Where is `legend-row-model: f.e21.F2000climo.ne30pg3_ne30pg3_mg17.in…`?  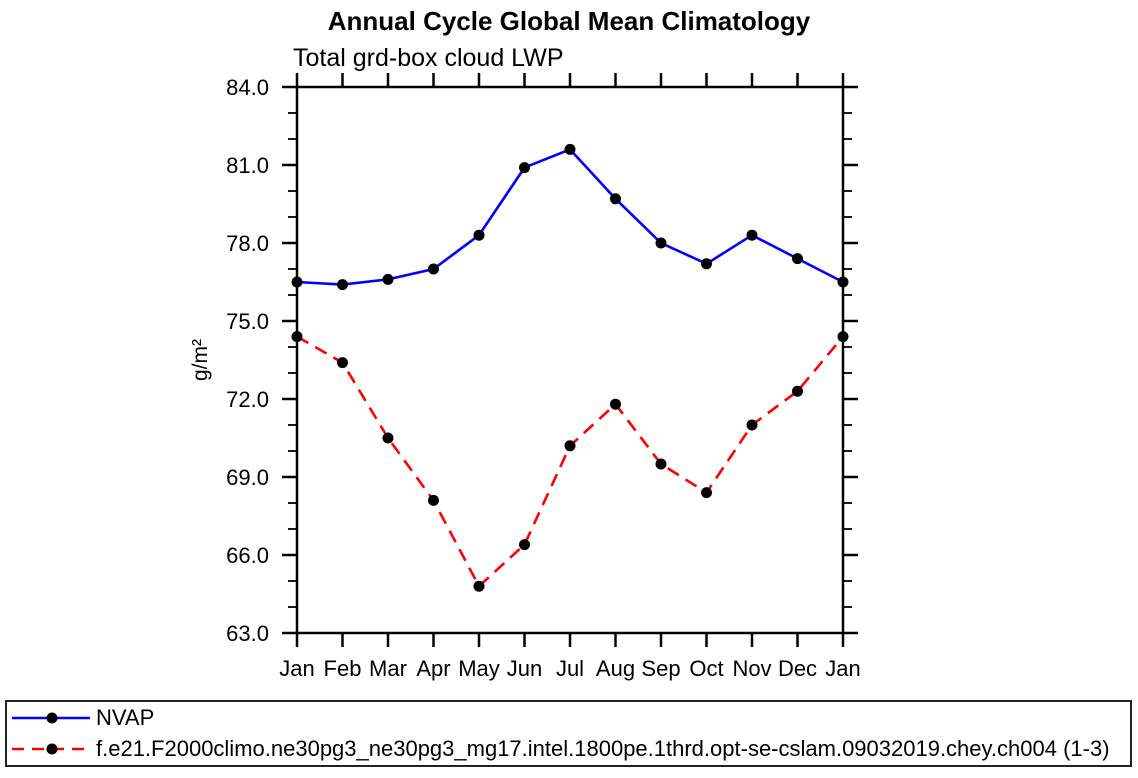 legend-row-model: f.e21.F2000climo.ne30pg3_ne30pg3_mg17.in… is located at coordinates (570, 749).